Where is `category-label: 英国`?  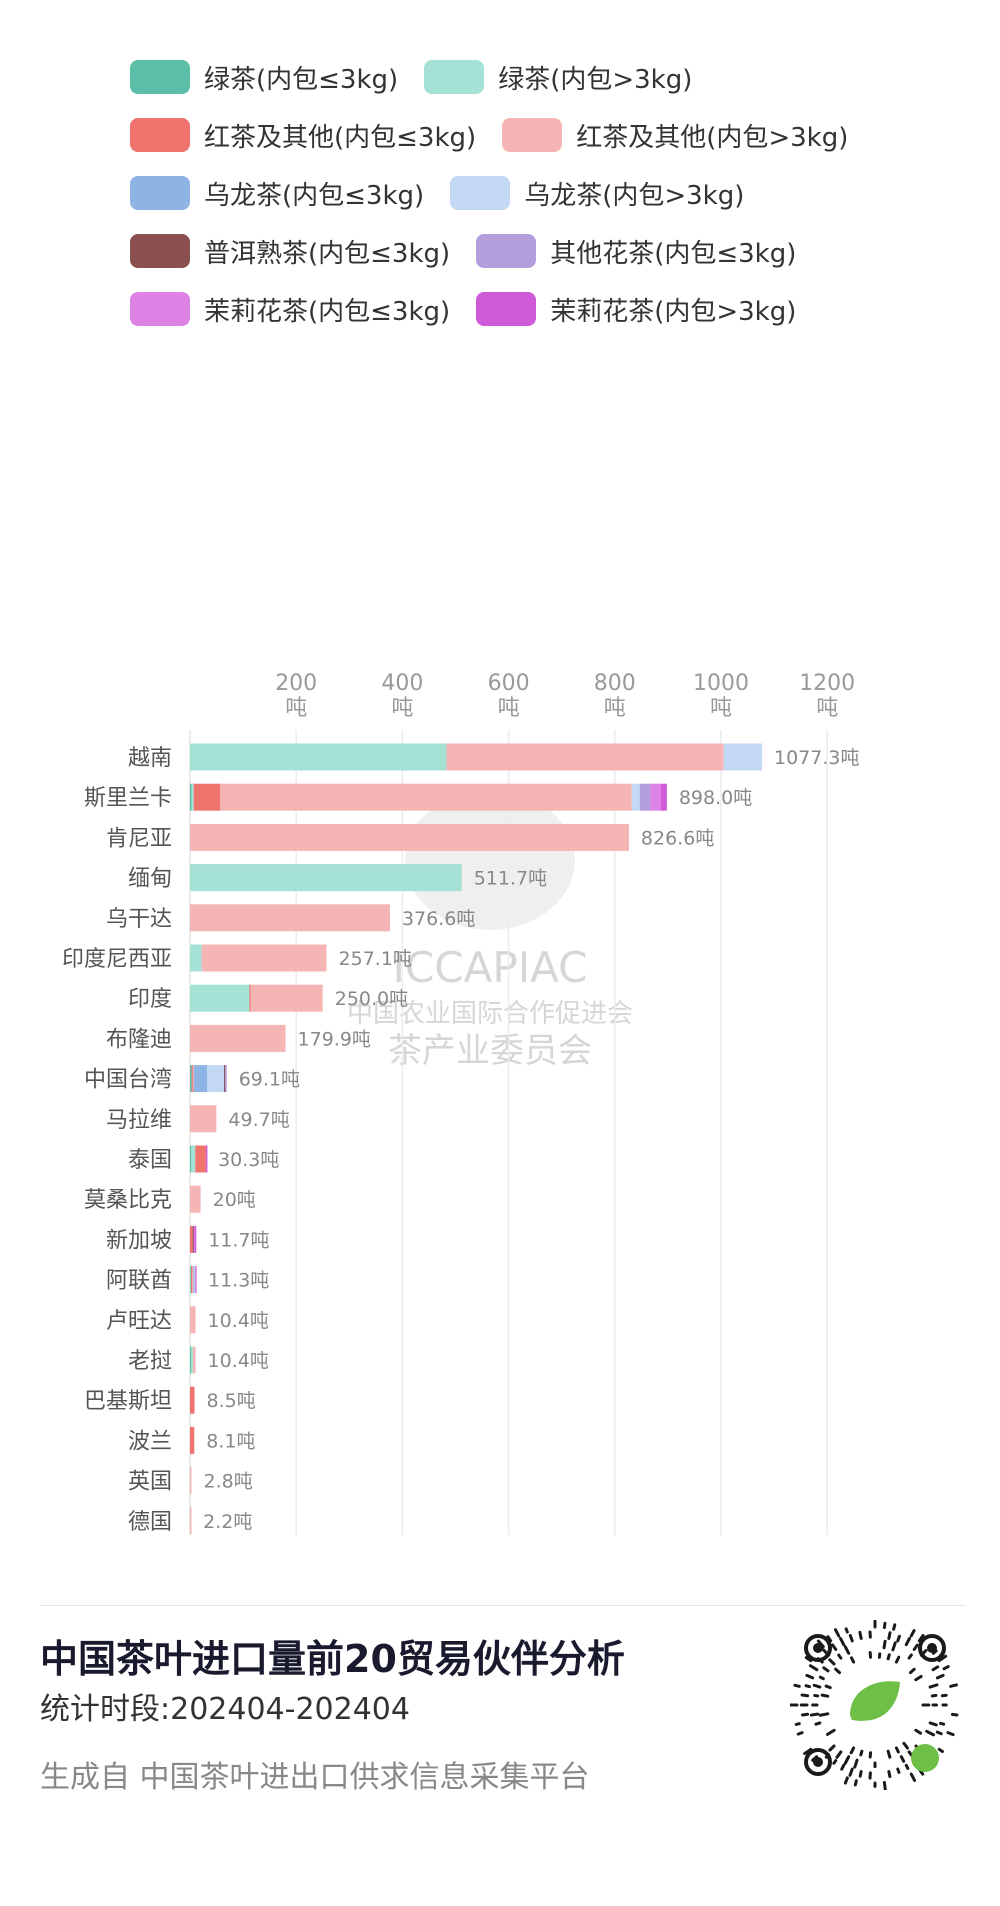
category-label: 英国 is located at coordinates (150, 1482).